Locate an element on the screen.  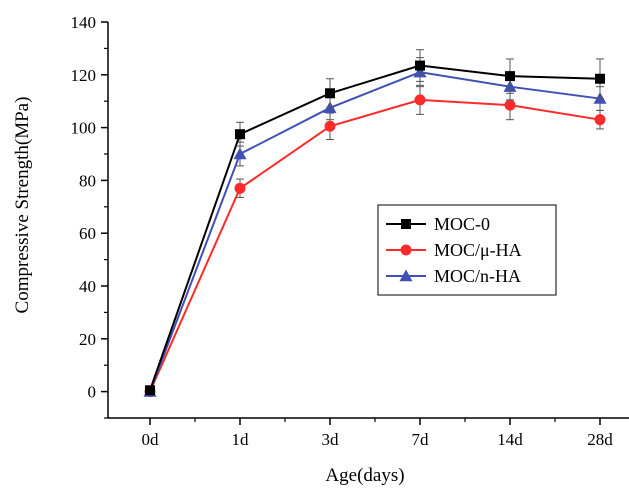
x-tick-label: 3d is located at coordinates (331, 439).